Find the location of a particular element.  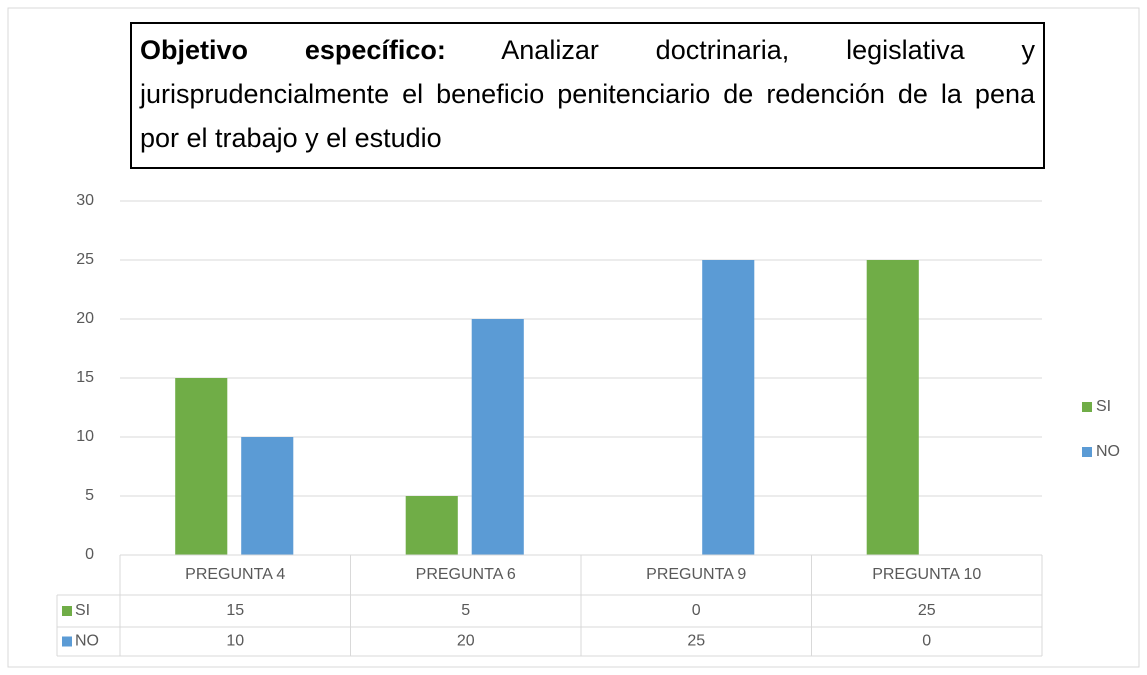

legend-label: NO is located at coordinates (1108, 451).